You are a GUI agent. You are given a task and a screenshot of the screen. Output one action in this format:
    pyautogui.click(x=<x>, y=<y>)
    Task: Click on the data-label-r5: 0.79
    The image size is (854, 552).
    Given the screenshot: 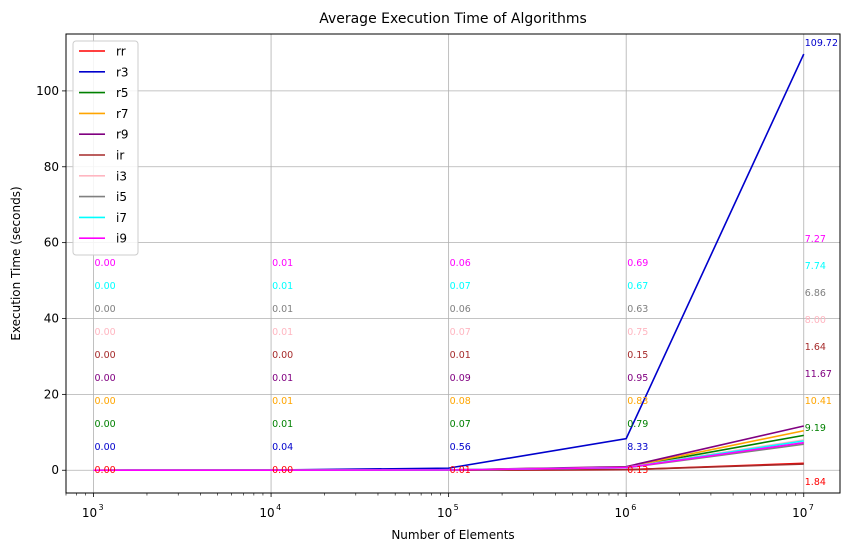 What is the action you would take?
    pyautogui.click(x=637, y=424)
    